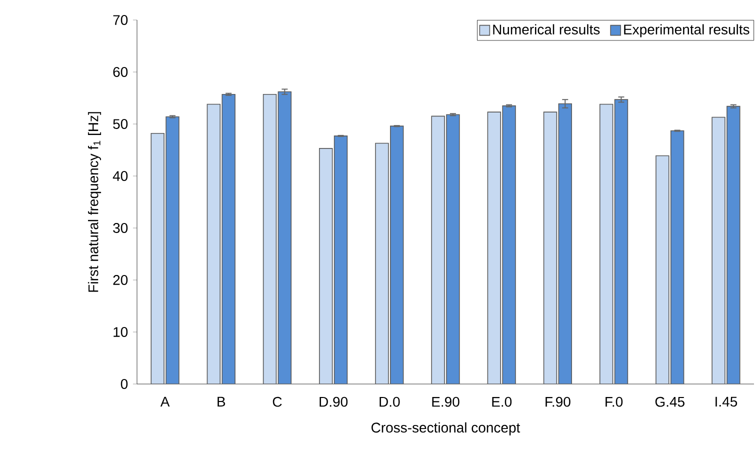  What do you see at coordinates (124, 384) in the screenshot?
I see `y-tick-label: 0` at bounding box center [124, 384].